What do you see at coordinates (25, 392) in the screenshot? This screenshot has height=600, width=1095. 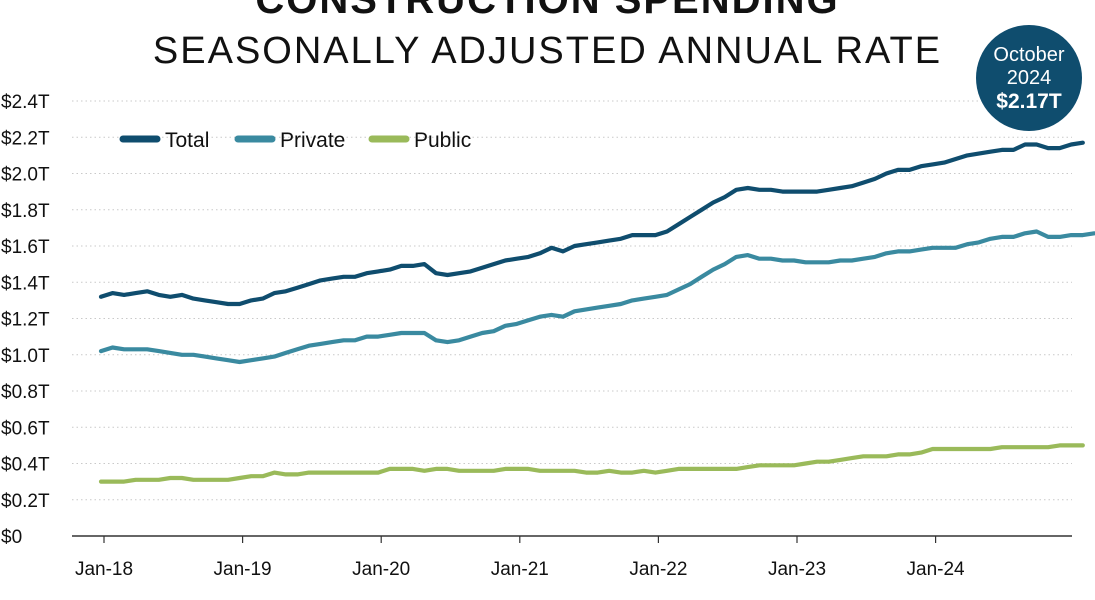 I see `y-tick-label: $0.8T` at bounding box center [25, 392].